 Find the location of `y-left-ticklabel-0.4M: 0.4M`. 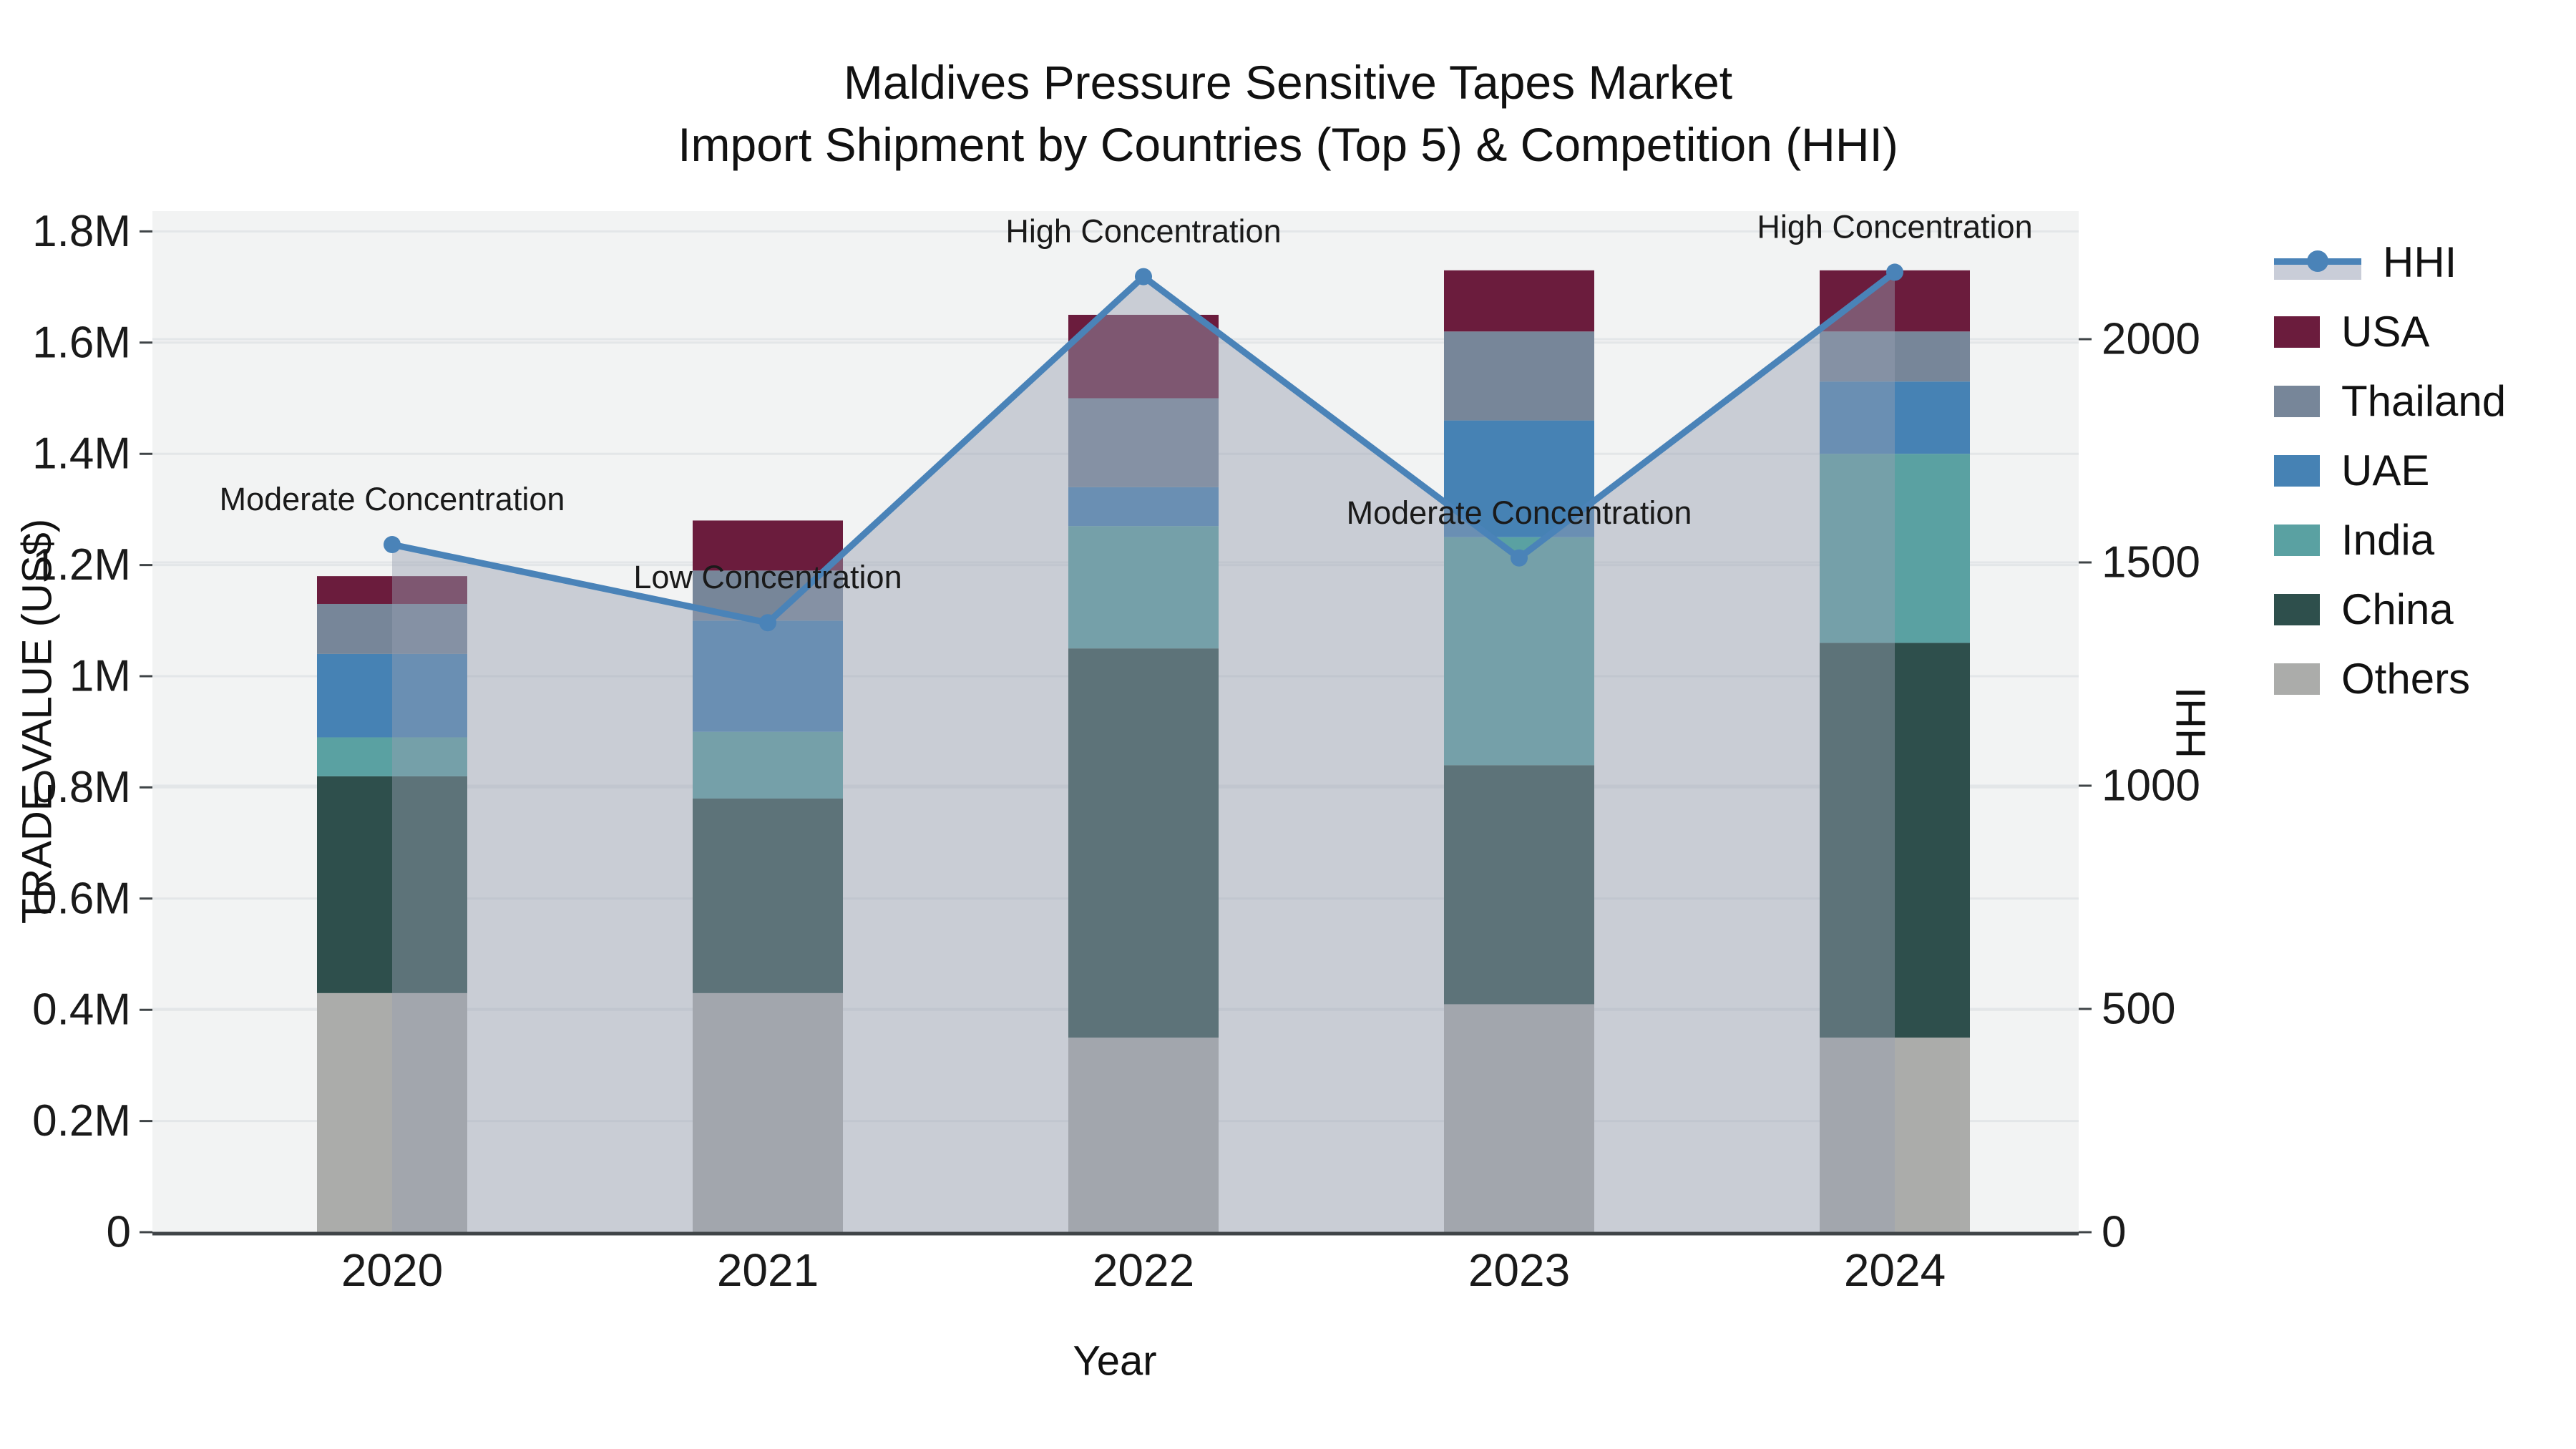

y-left-ticklabel-0.4M: 0.4M is located at coordinates (81, 1010).